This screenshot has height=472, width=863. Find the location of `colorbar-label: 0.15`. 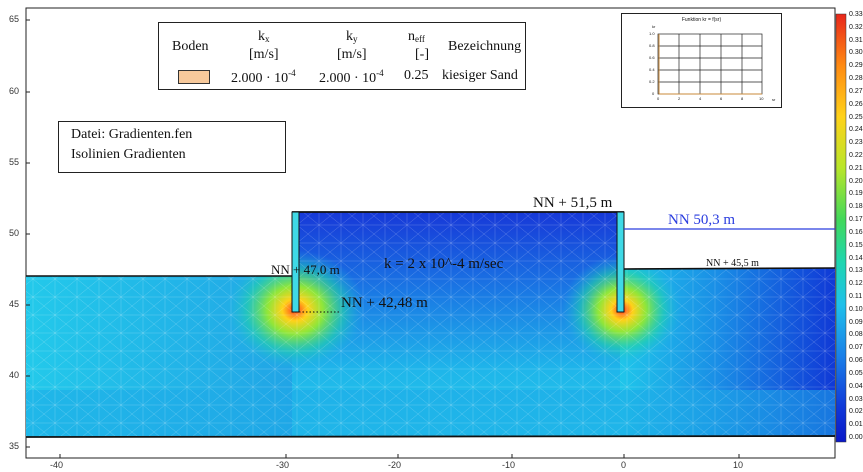

colorbar-label: 0.15 is located at coordinates (856, 245).